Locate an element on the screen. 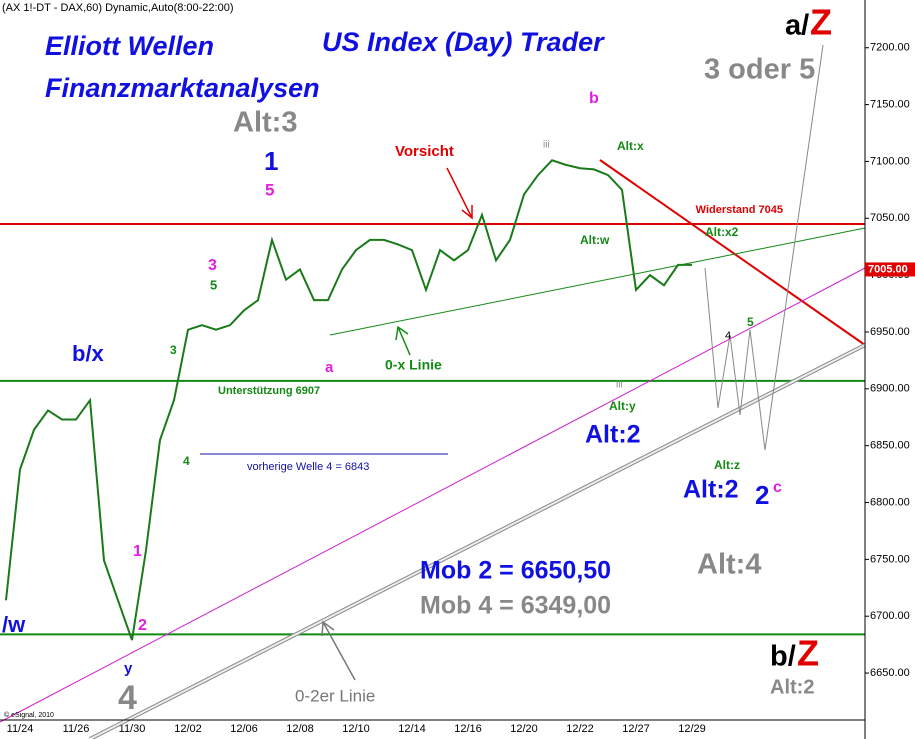 This screenshot has height=739, width=915. x-tick-label: 12/29 is located at coordinates (692, 729).